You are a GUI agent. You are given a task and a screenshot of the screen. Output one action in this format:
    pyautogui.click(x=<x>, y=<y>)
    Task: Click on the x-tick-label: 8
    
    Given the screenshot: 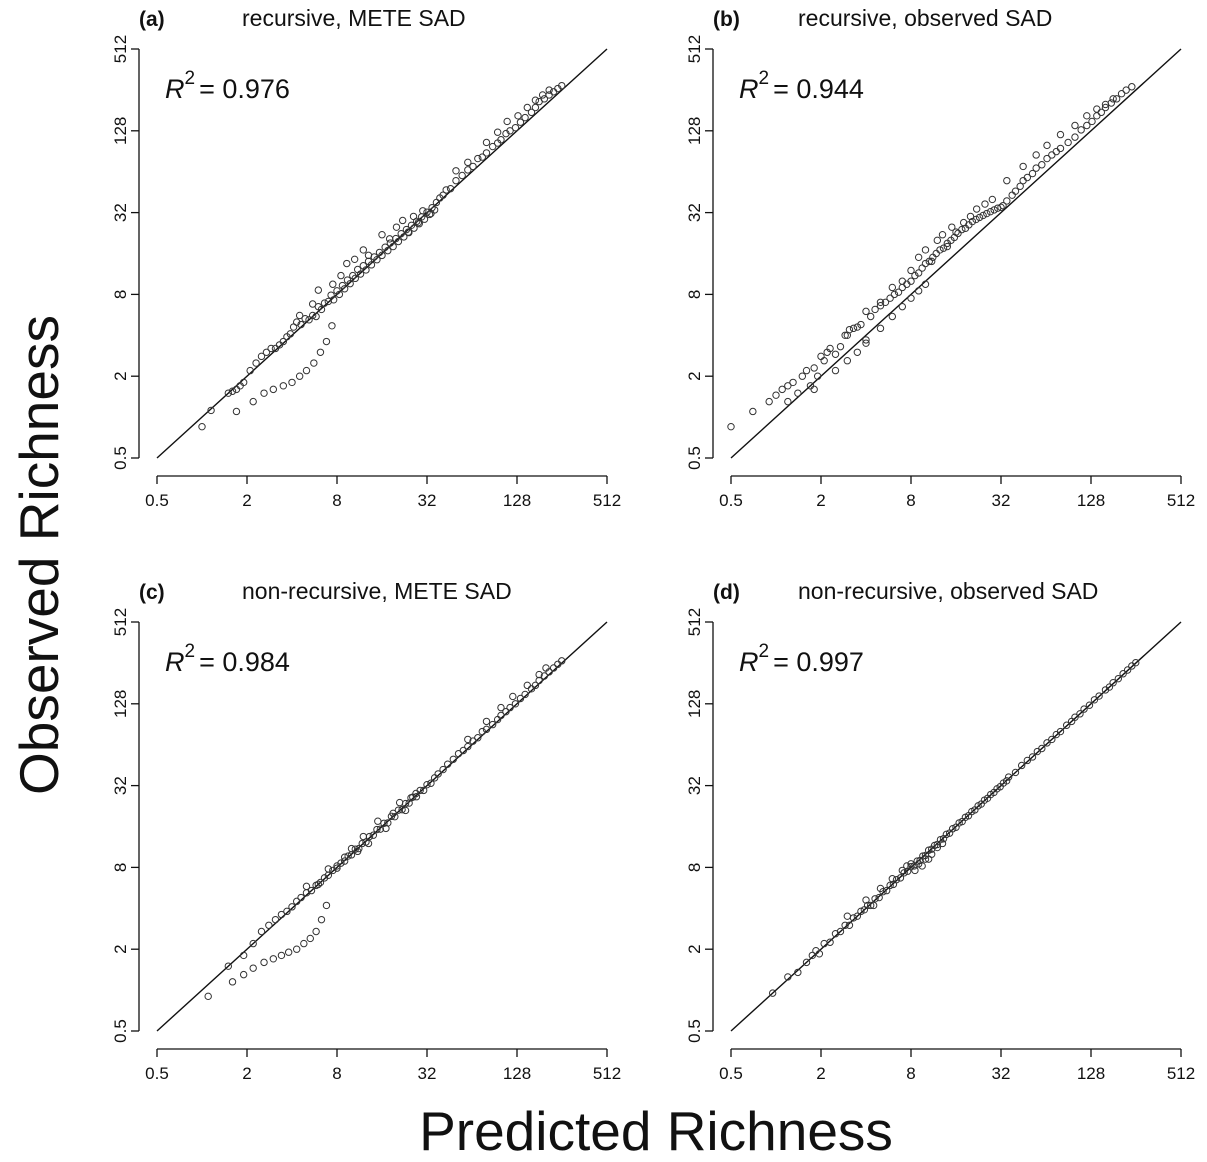 What is the action you would take?
    pyautogui.click(x=910, y=500)
    